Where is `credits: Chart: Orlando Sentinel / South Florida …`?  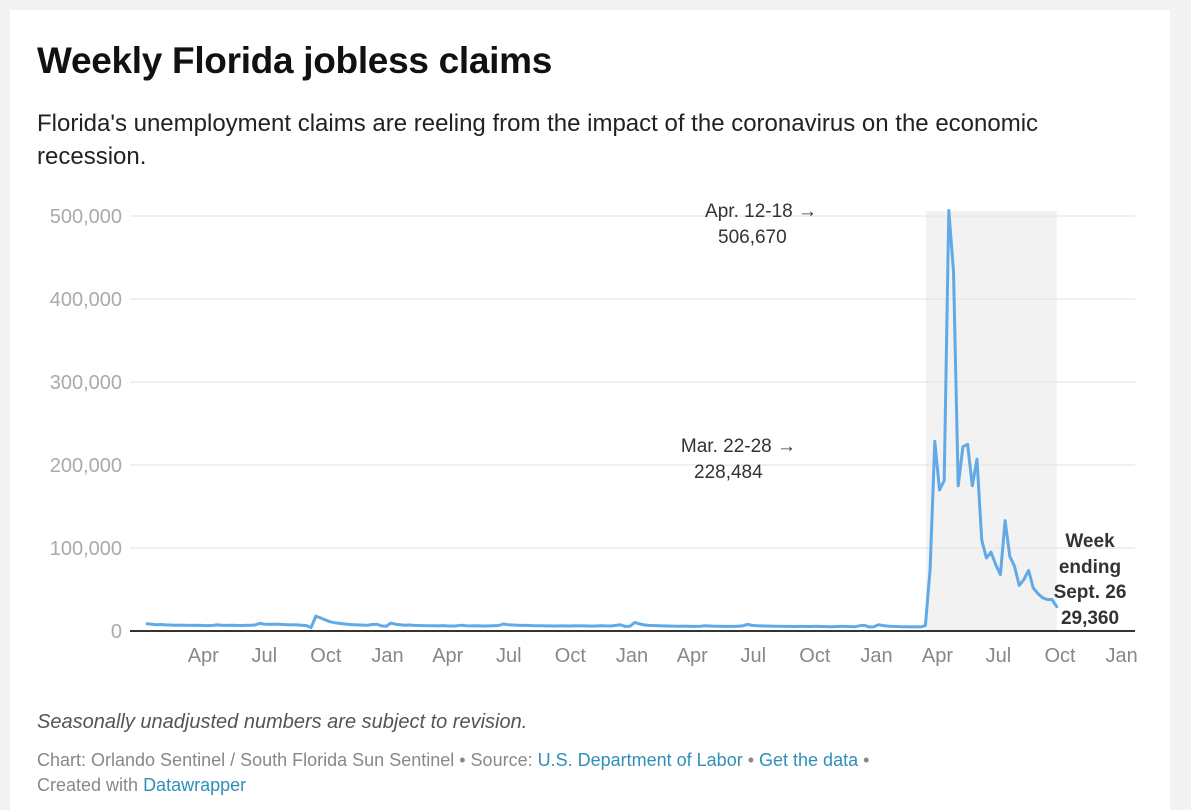
credits: Chart: Orlando Sentinel / South Florida … is located at coordinates (453, 773).